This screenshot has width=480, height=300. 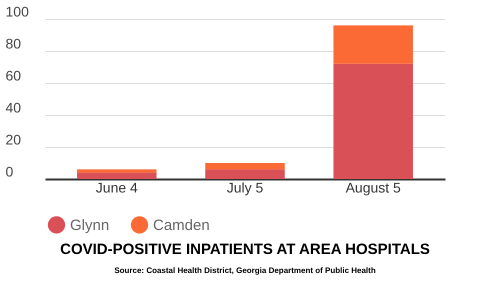 I want to click on x-tick-label: August 5, so click(x=374, y=188).